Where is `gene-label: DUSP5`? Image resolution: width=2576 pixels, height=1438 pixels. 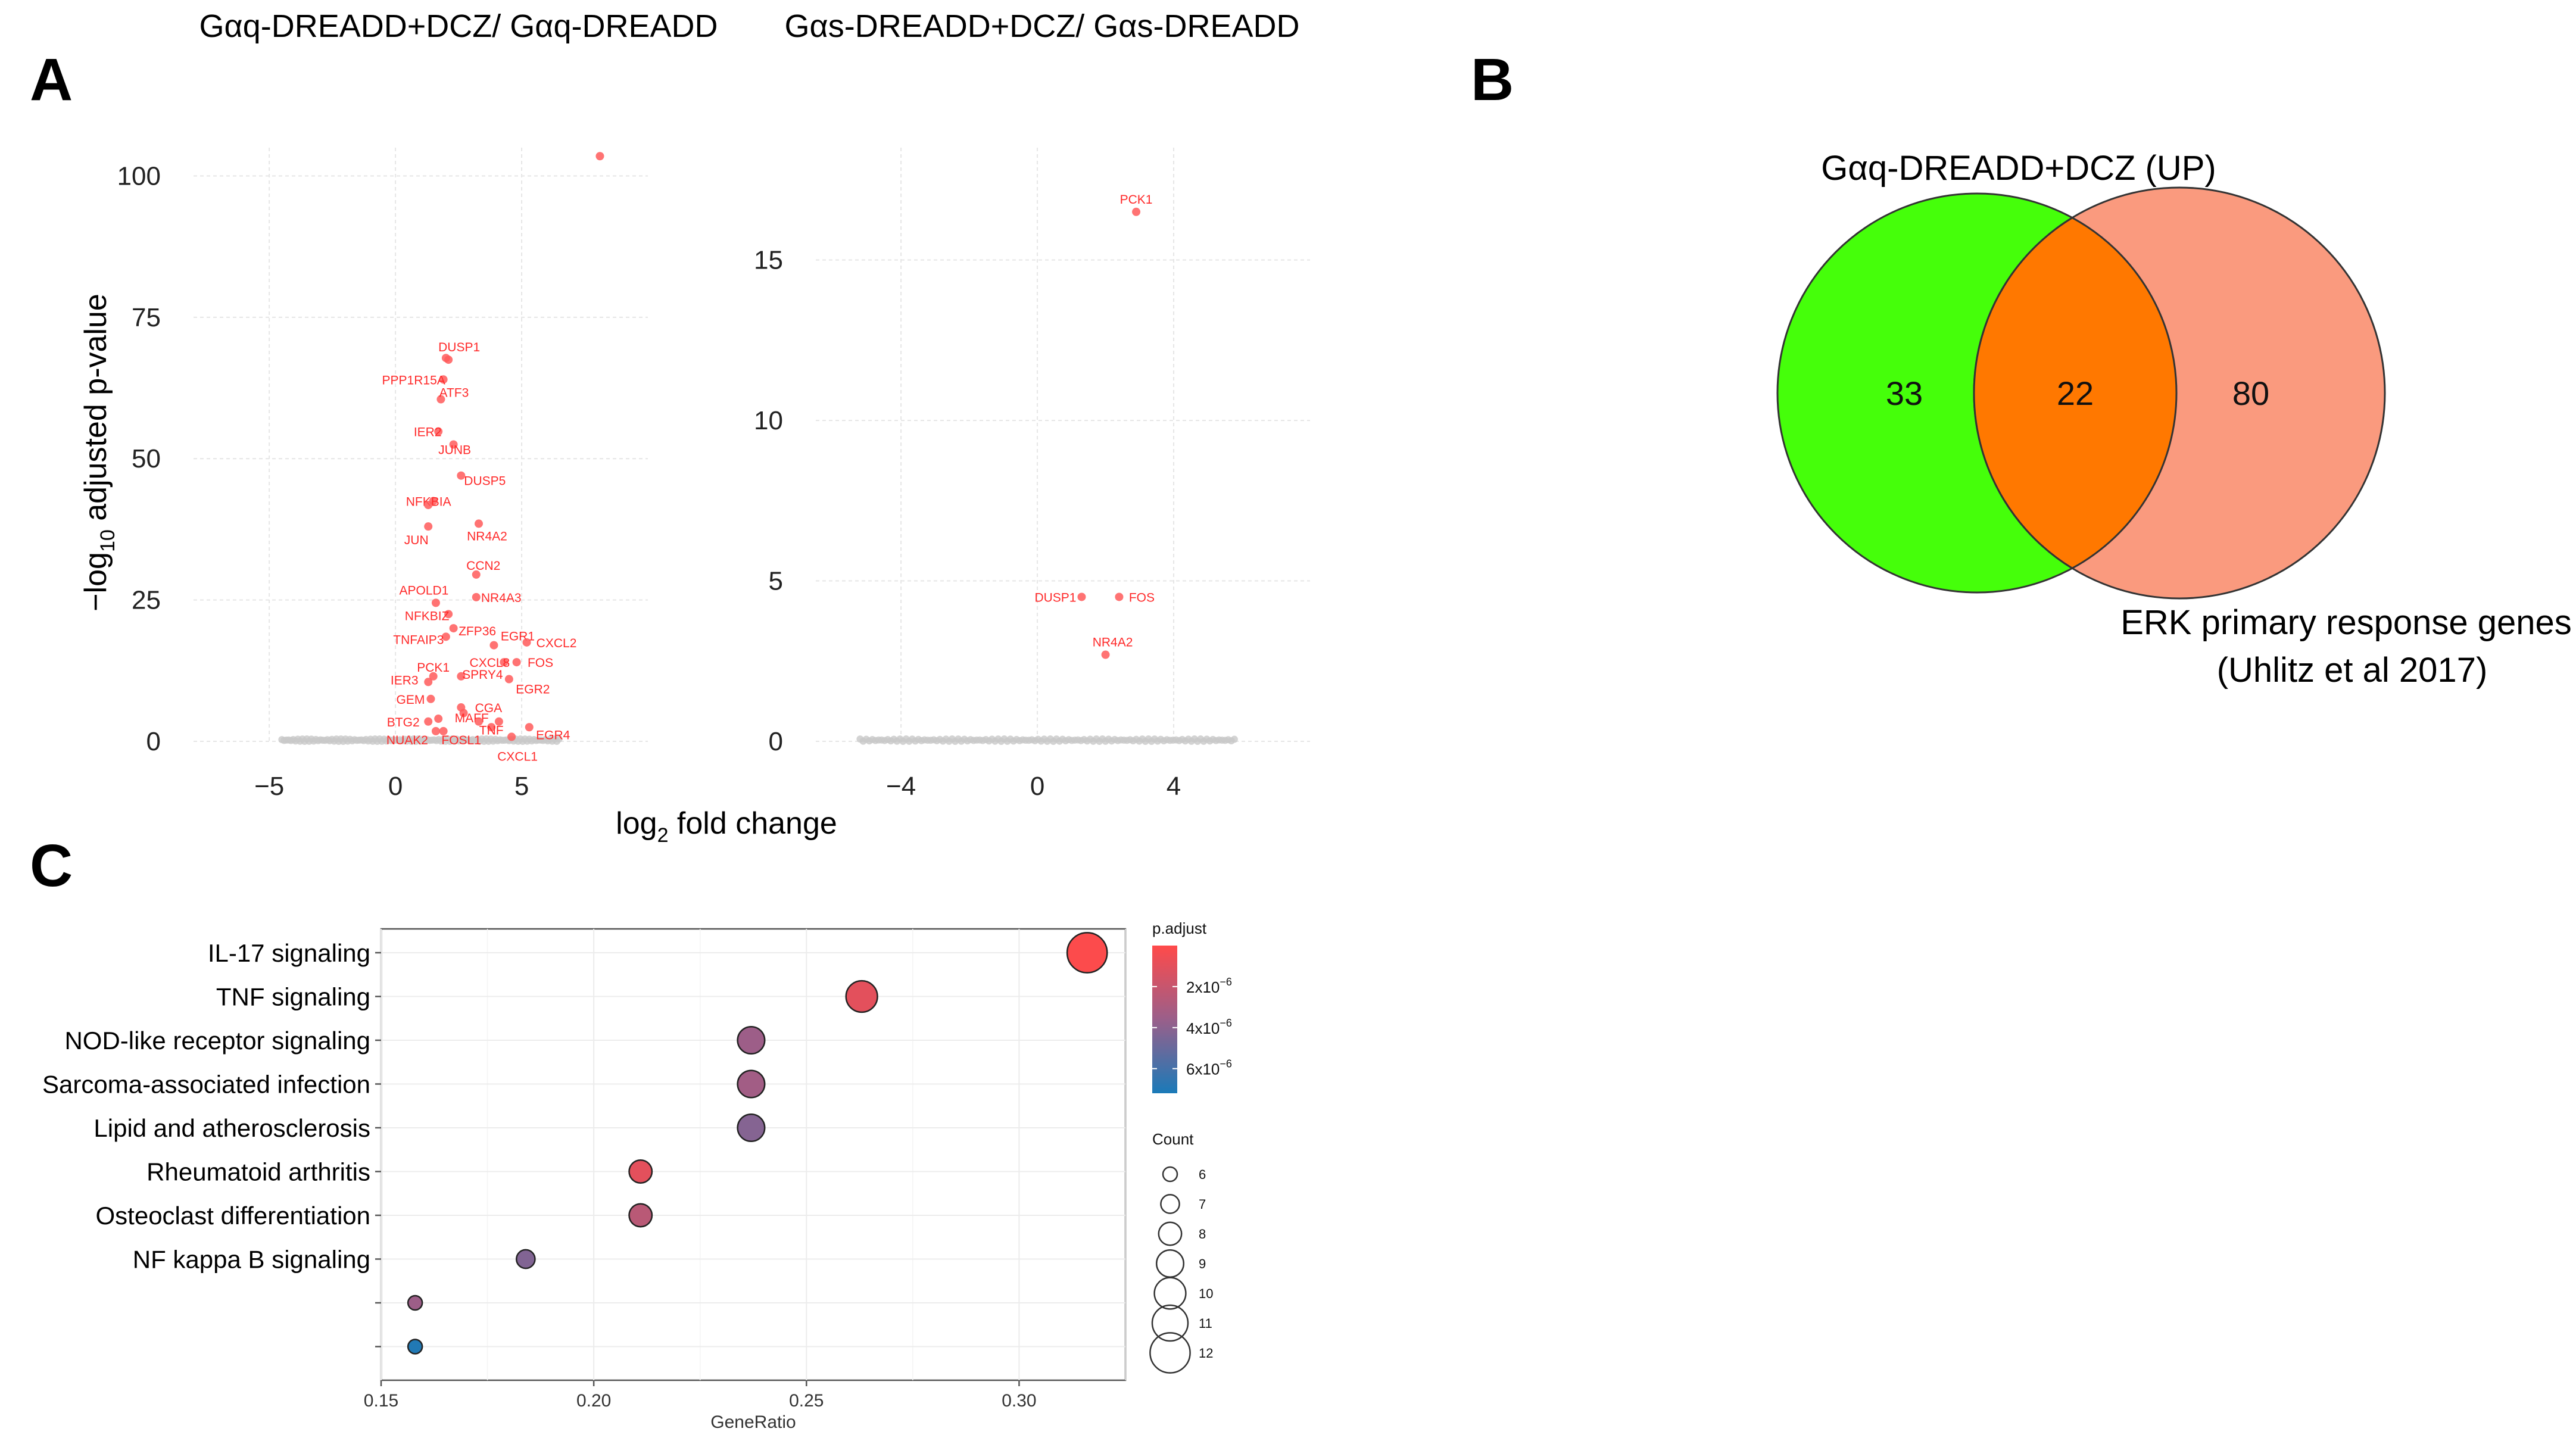
gene-label: DUSP5 is located at coordinates (485, 481).